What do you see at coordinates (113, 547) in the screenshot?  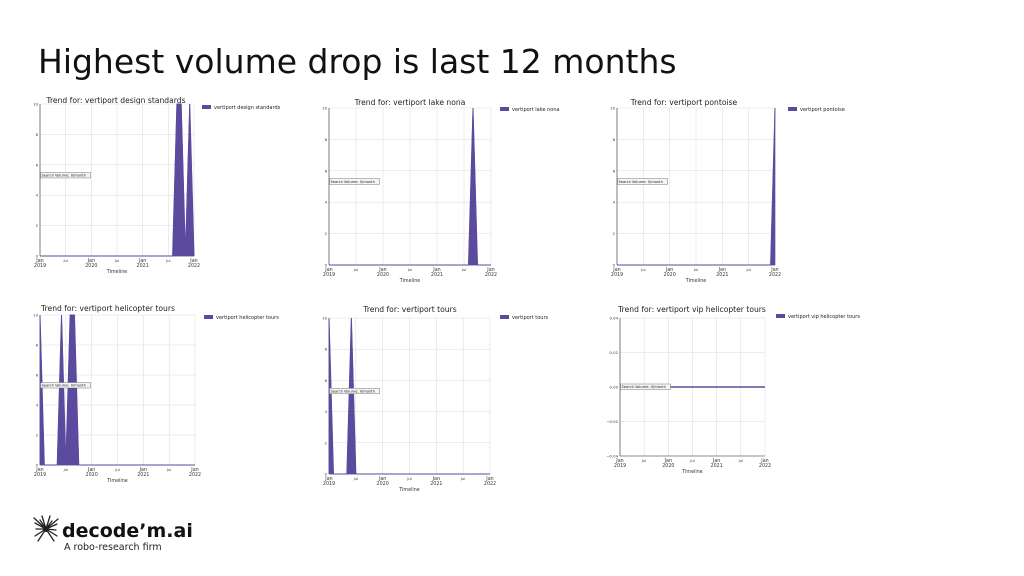 I see `logo-tagline: A robo-research firm` at bounding box center [113, 547].